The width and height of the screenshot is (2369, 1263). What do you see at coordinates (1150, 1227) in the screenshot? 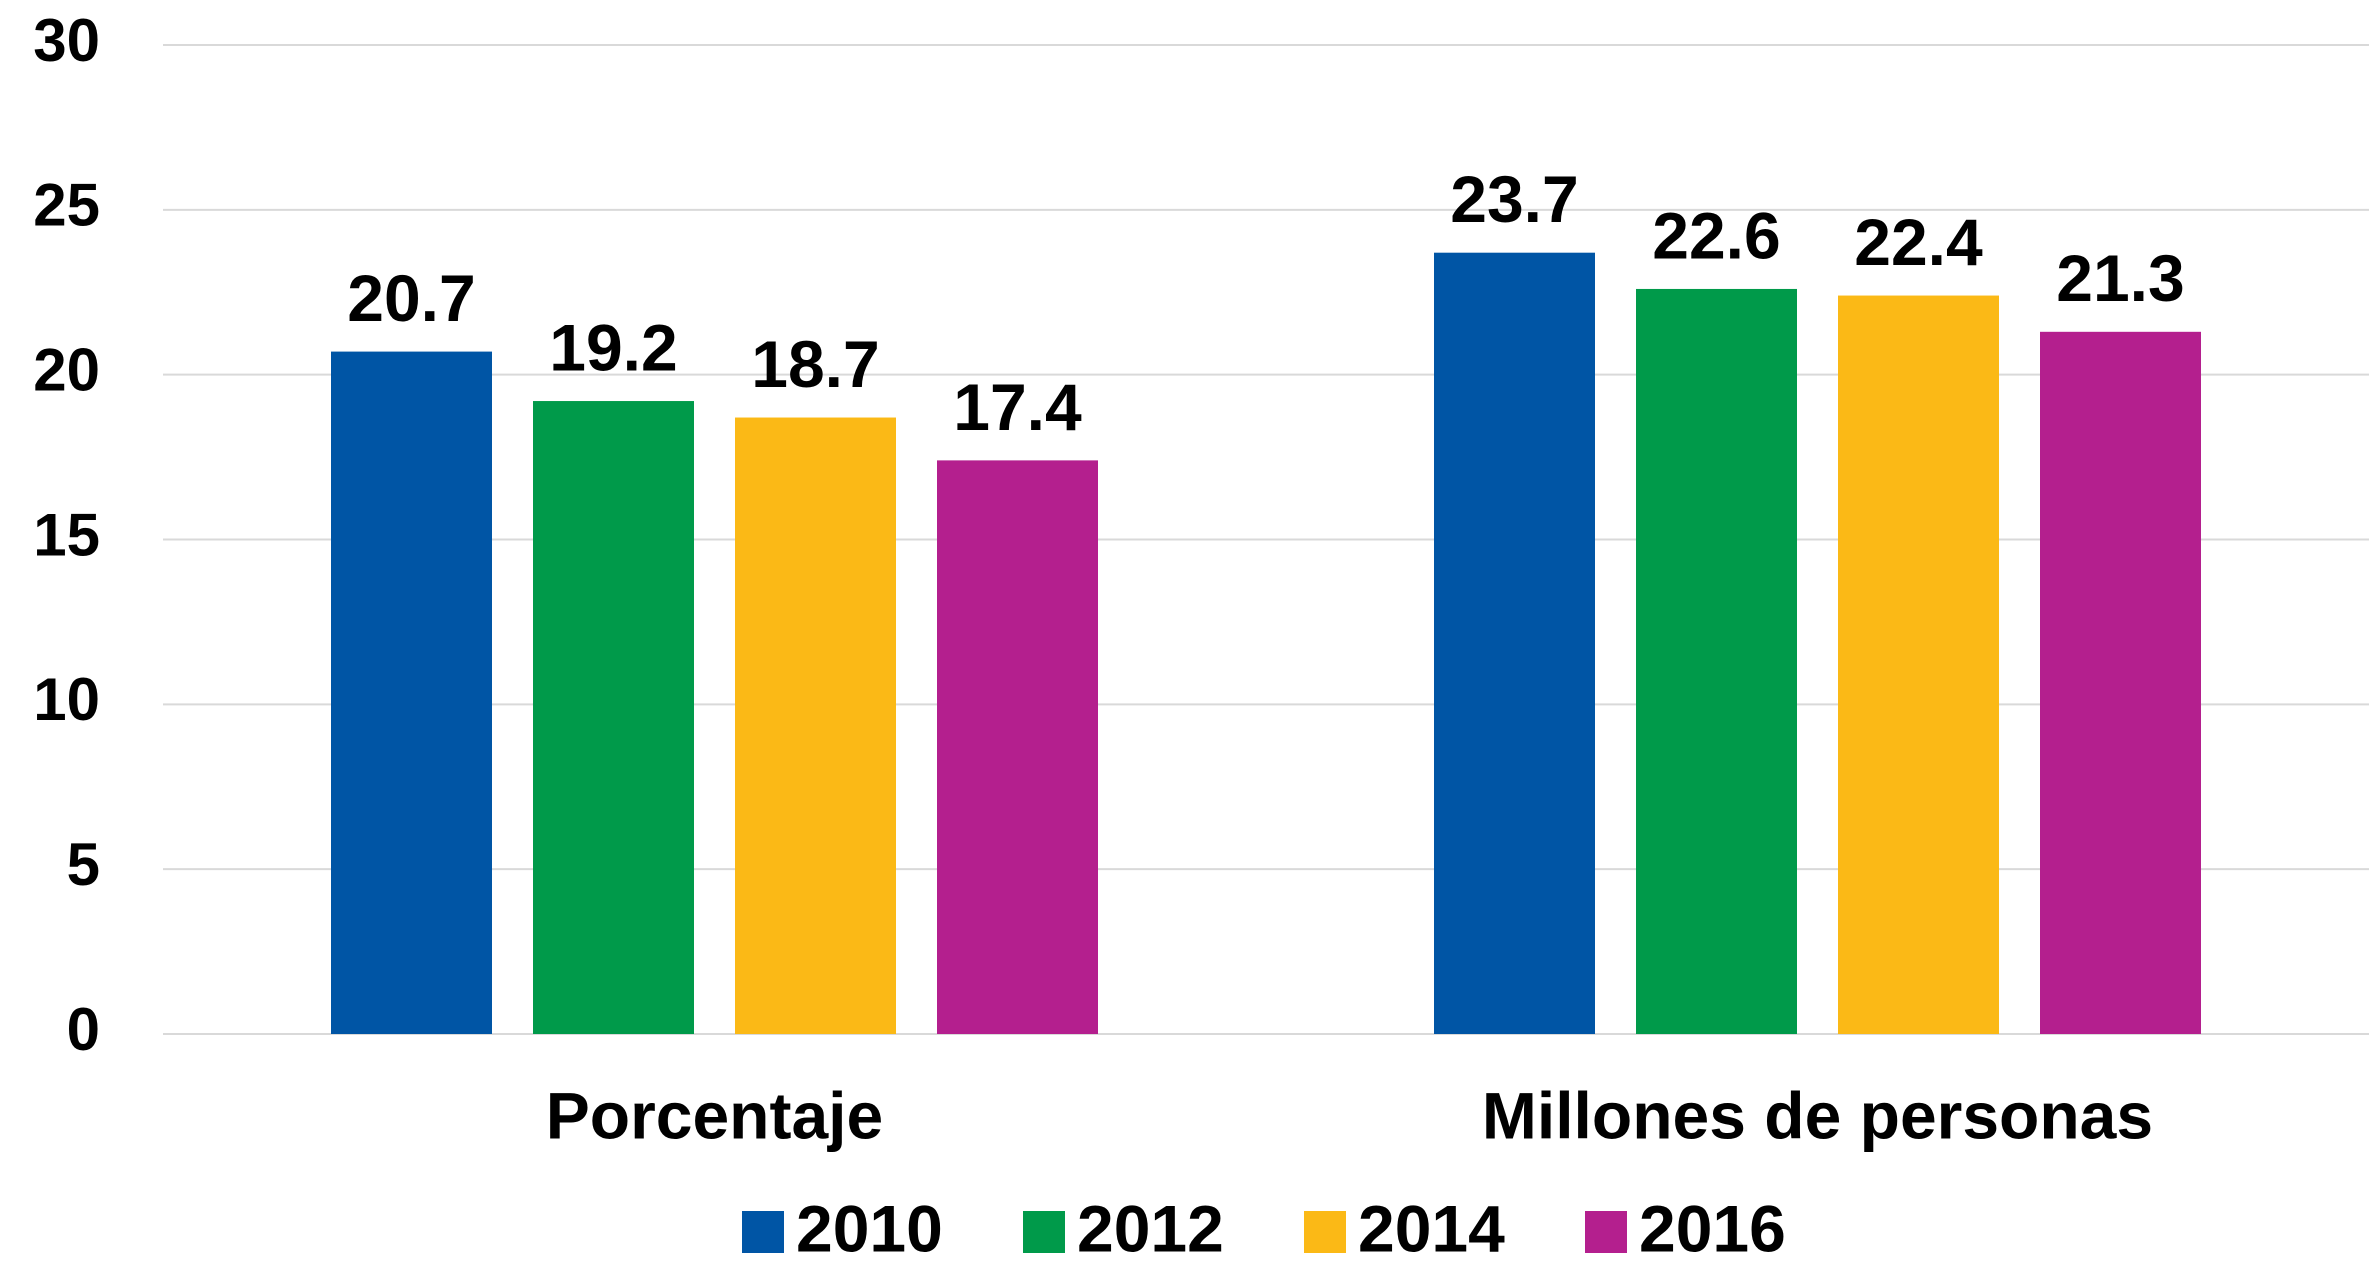
I see `legend-label: 2012` at bounding box center [1150, 1227].